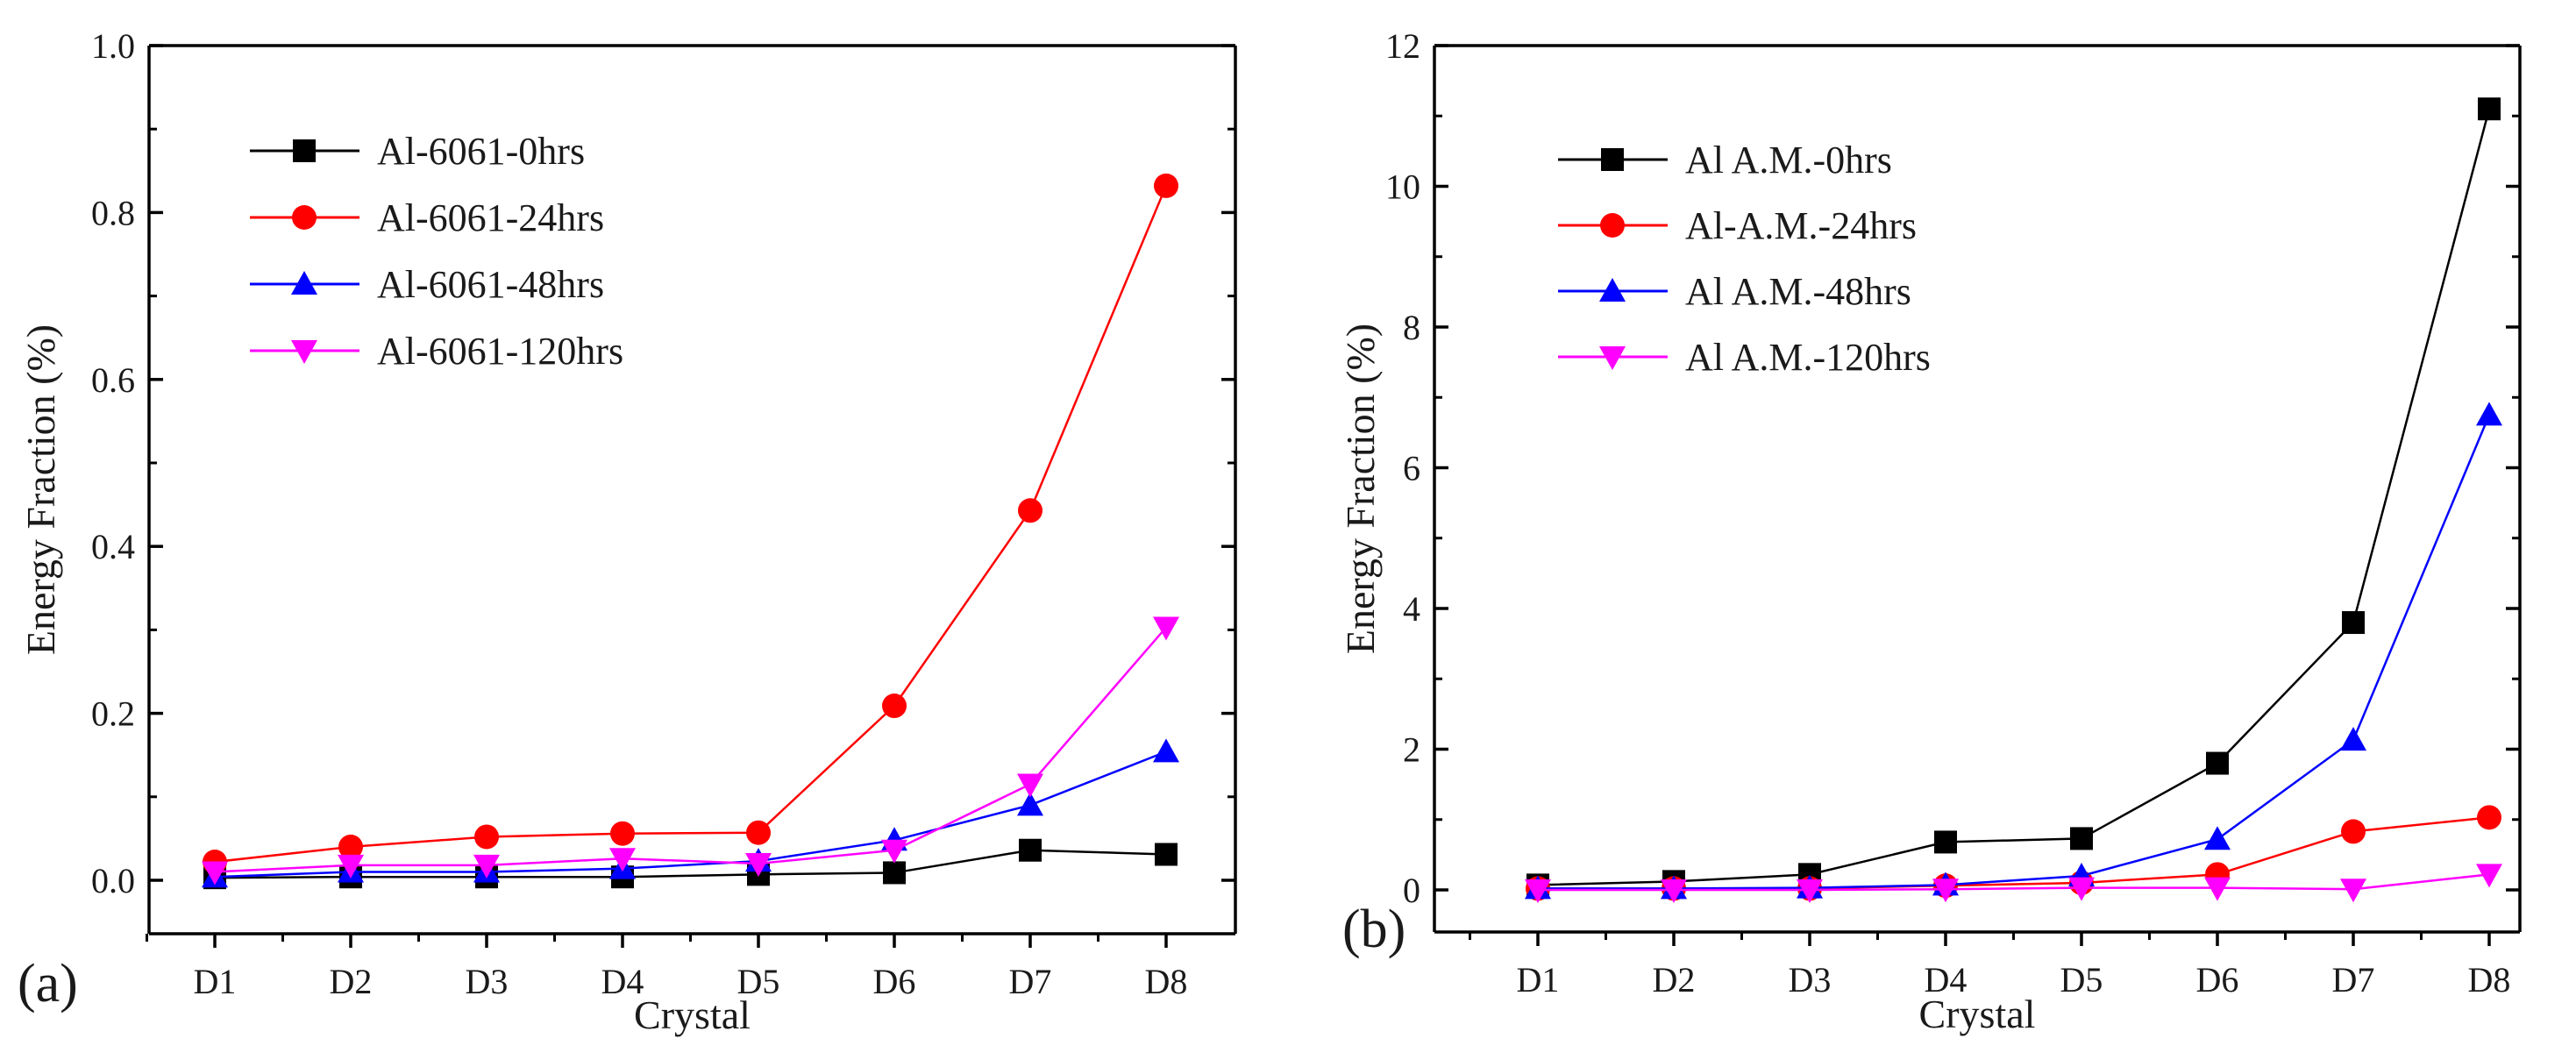 The height and width of the screenshot is (1060, 2576). I want to click on panel-label: (a), so click(48, 984).